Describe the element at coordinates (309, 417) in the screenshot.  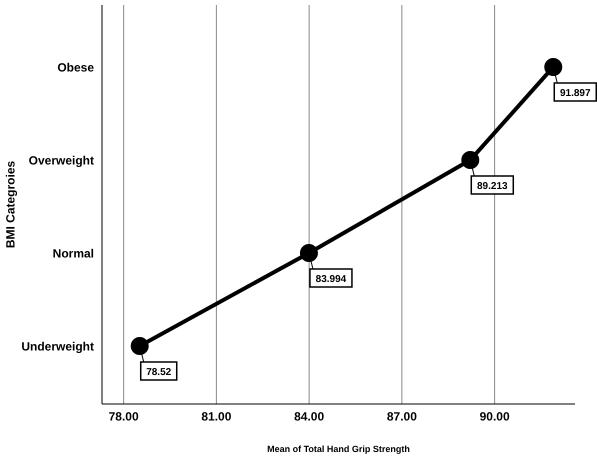
I see `x-tick-label: 84.00` at that location.